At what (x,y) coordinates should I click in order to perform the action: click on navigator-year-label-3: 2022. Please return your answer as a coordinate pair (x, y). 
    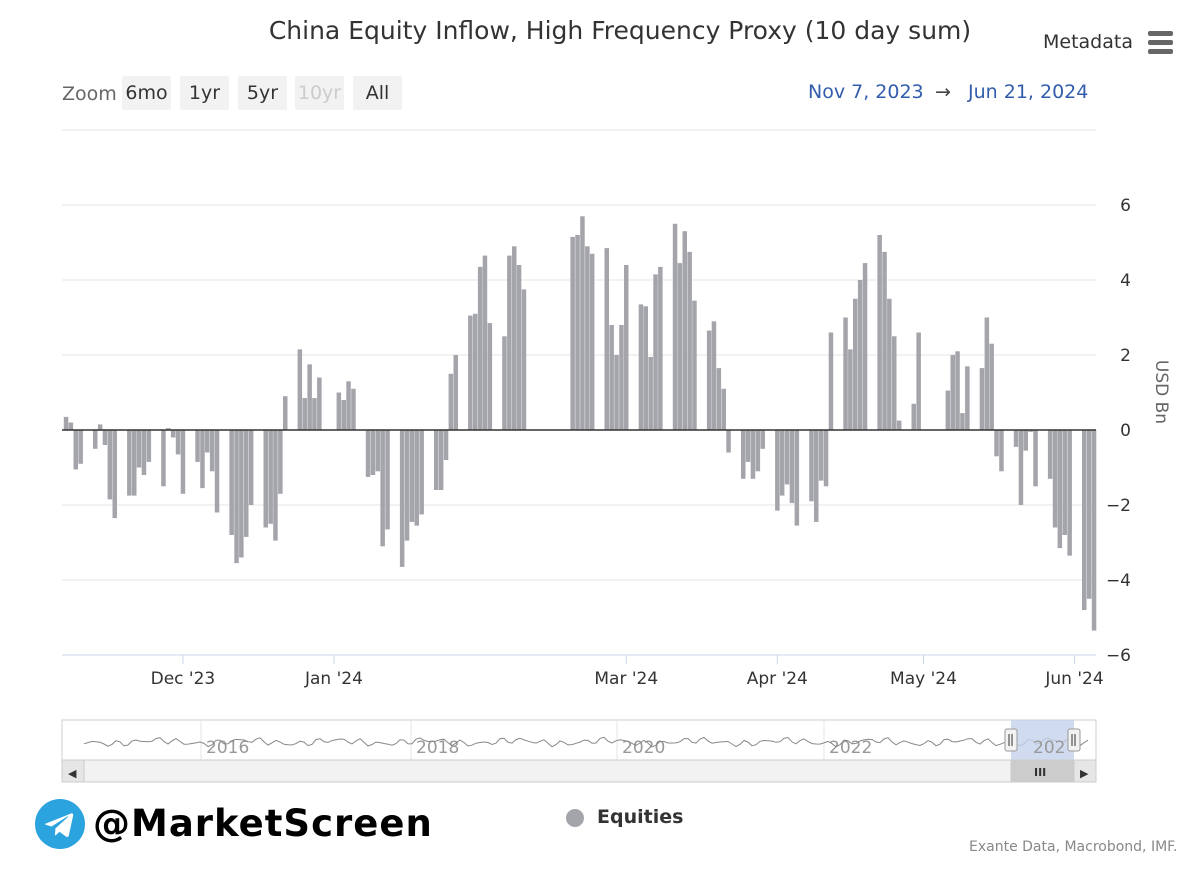
    Looking at the image, I should click on (850, 748).